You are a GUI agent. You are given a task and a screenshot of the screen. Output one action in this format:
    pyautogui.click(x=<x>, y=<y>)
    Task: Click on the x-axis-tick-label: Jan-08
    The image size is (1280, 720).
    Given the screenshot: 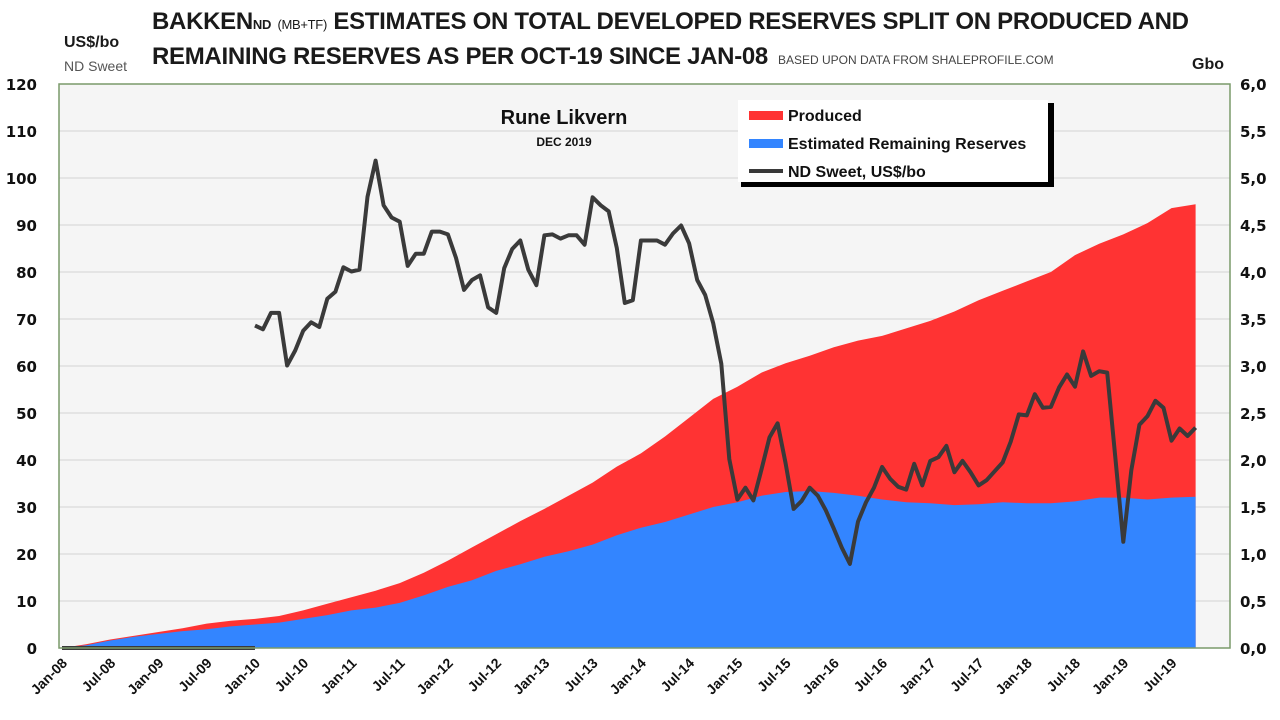 What is the action you would take?
    pyautogui.click(x=48, y=676)
    